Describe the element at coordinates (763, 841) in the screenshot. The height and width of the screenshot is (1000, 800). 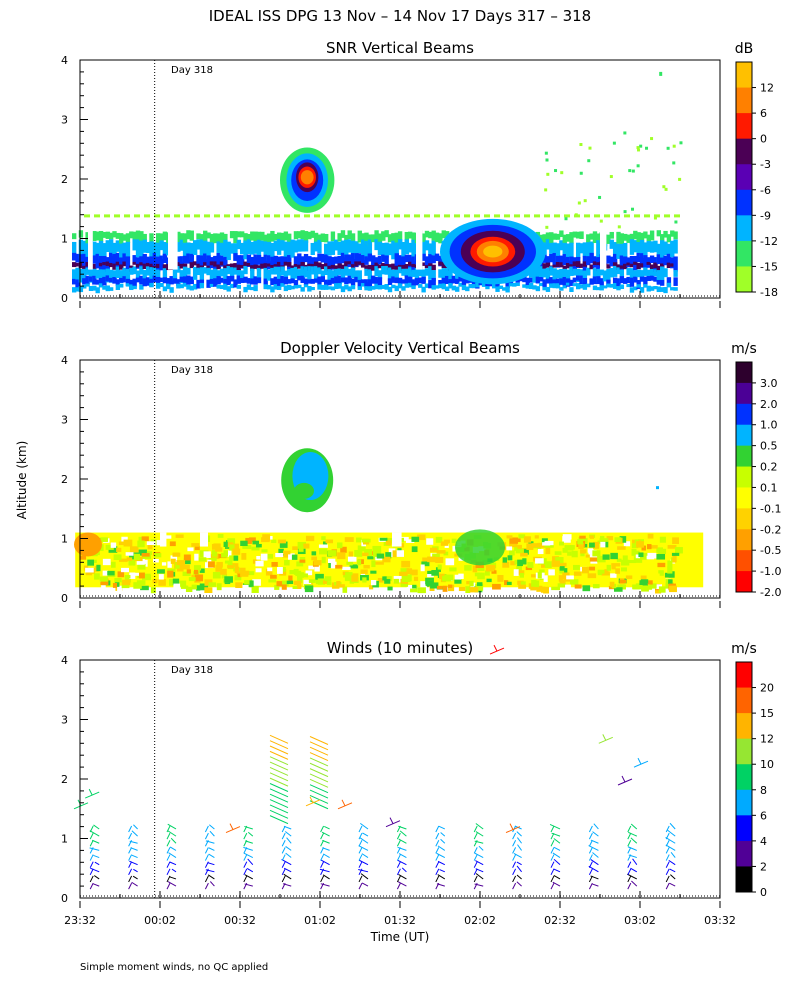
I see `winds-colorbar-label: 4` at that location.